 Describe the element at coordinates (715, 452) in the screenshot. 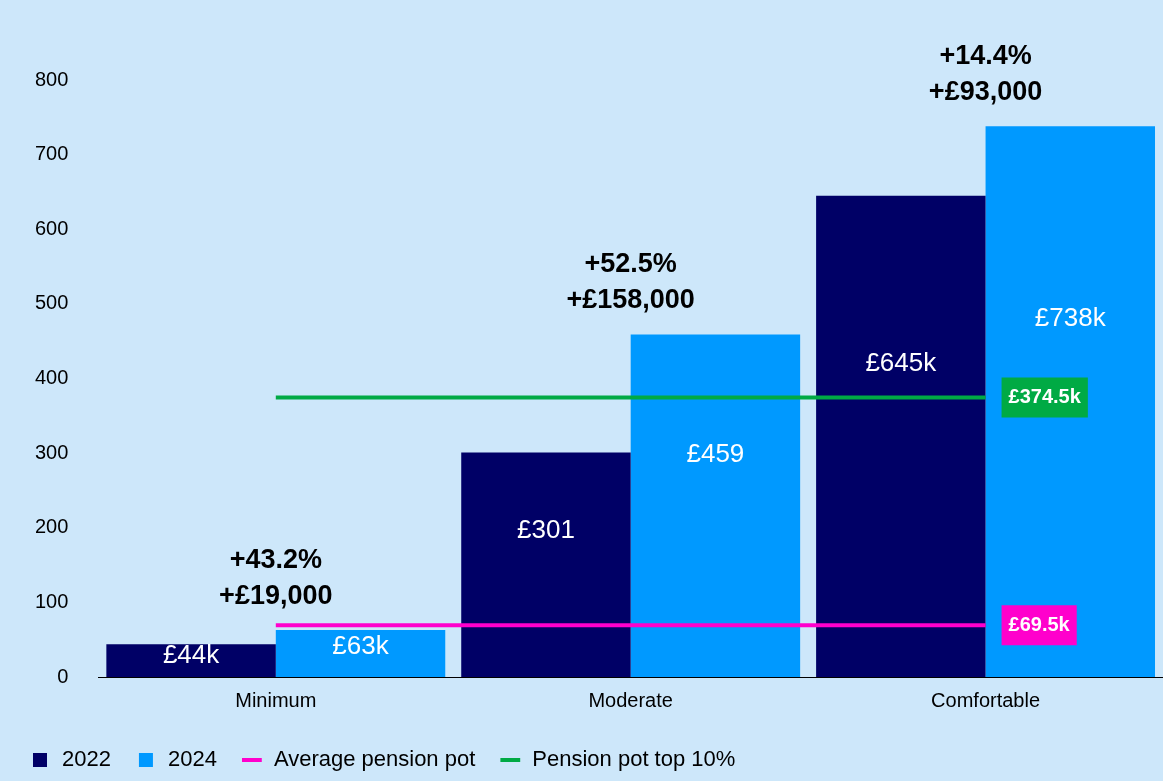

I see `data-label: £459` at that location.